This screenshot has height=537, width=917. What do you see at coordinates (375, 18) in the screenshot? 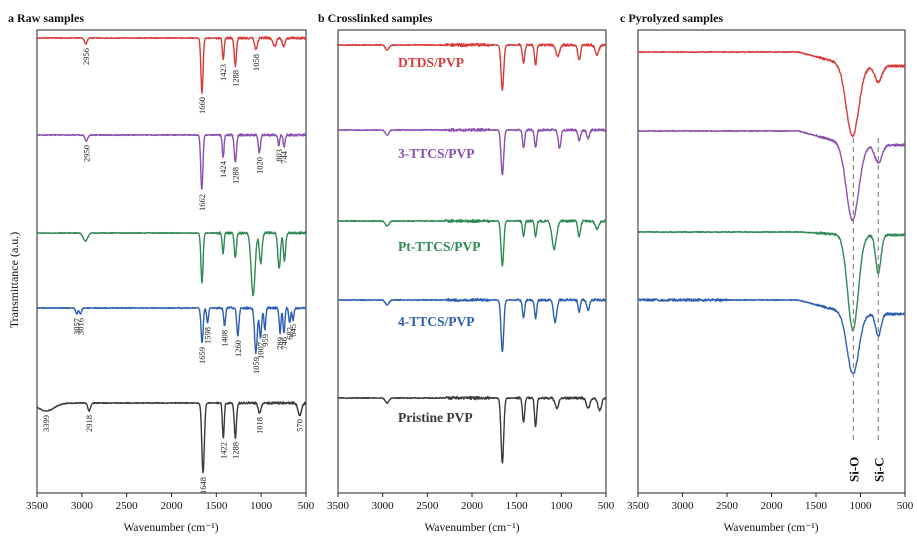
I see `panel-b-title: b Crosslinked samples` at bounding box center [375, 18].